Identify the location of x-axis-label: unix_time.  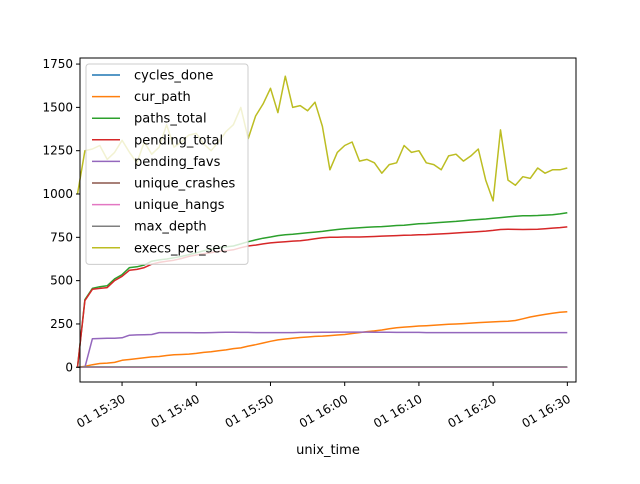
(328, 450).